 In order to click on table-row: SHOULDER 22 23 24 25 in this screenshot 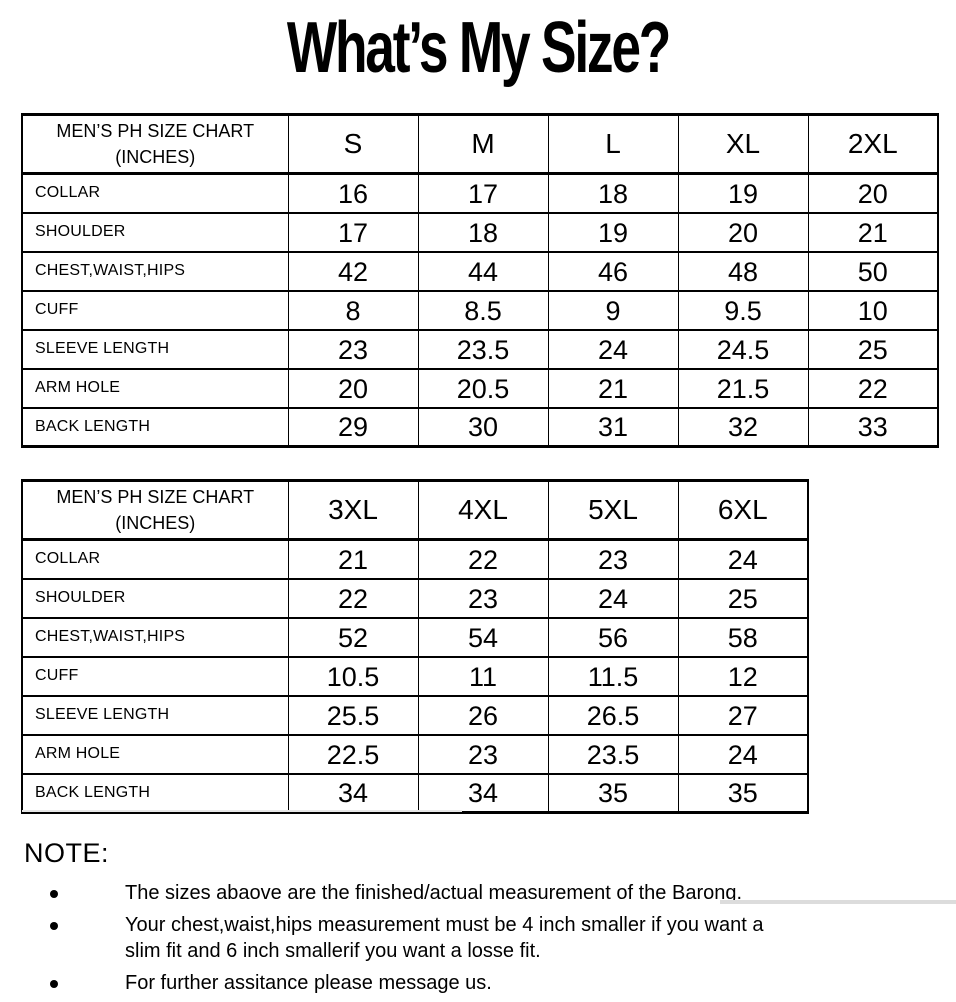, I will do `click(415, 598)`.